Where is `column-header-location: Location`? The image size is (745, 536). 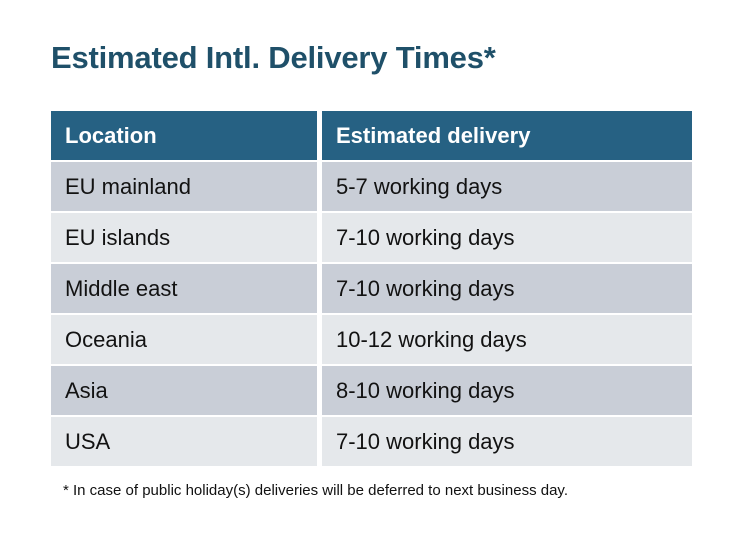 column-header-location: Location is located at coordinates (184, 135).